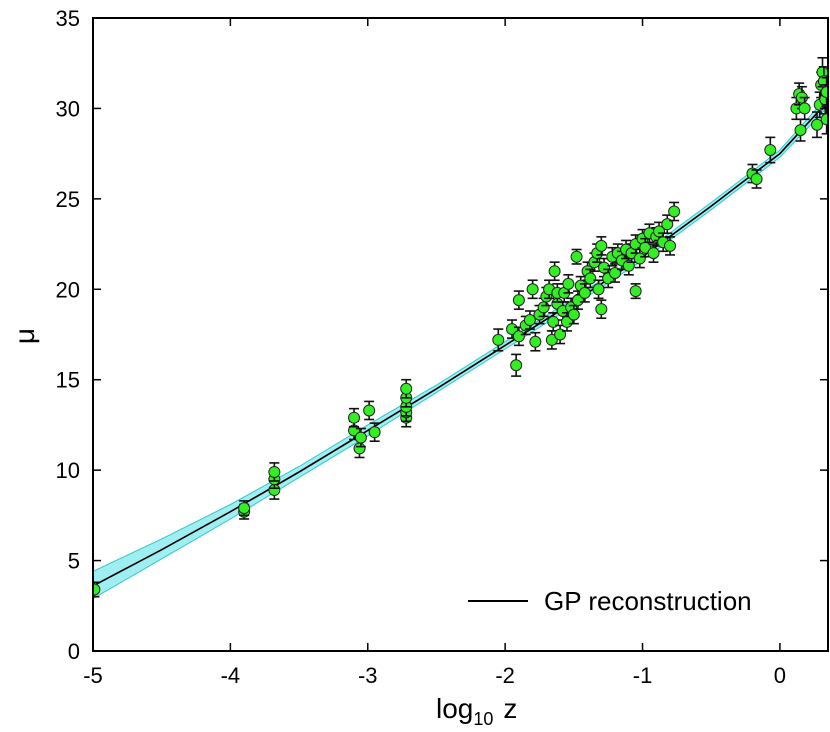  Describe the element at coordinates (368, 675) in the screenshot. I see `x-tick-label: -3` at that location.